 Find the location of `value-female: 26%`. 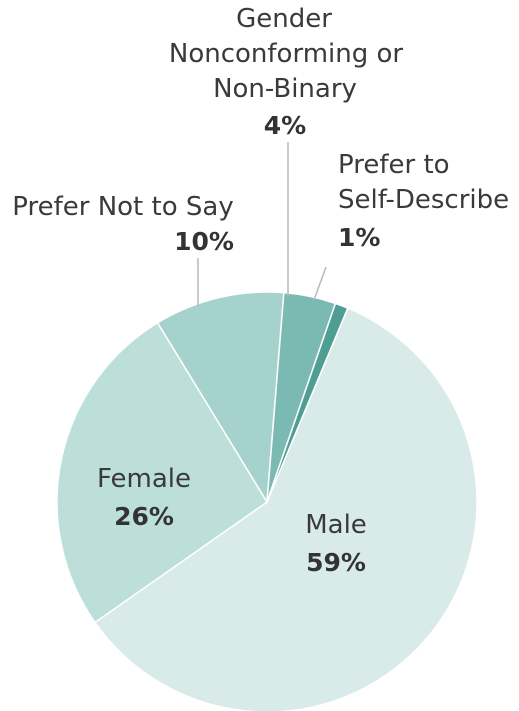

value-female: 26% is located at coordinates (144, 516).